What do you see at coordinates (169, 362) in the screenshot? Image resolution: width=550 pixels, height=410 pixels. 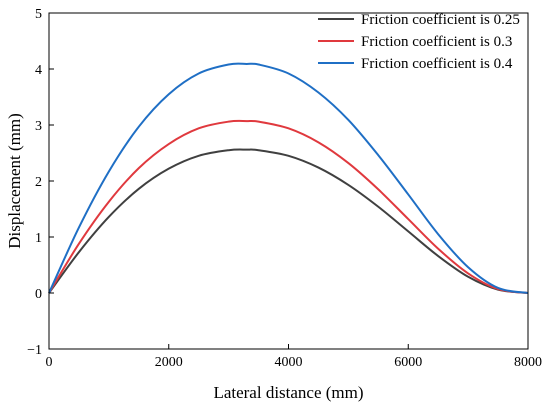 I see `x-tick-label: 2000` at bounding box center [169, 362].